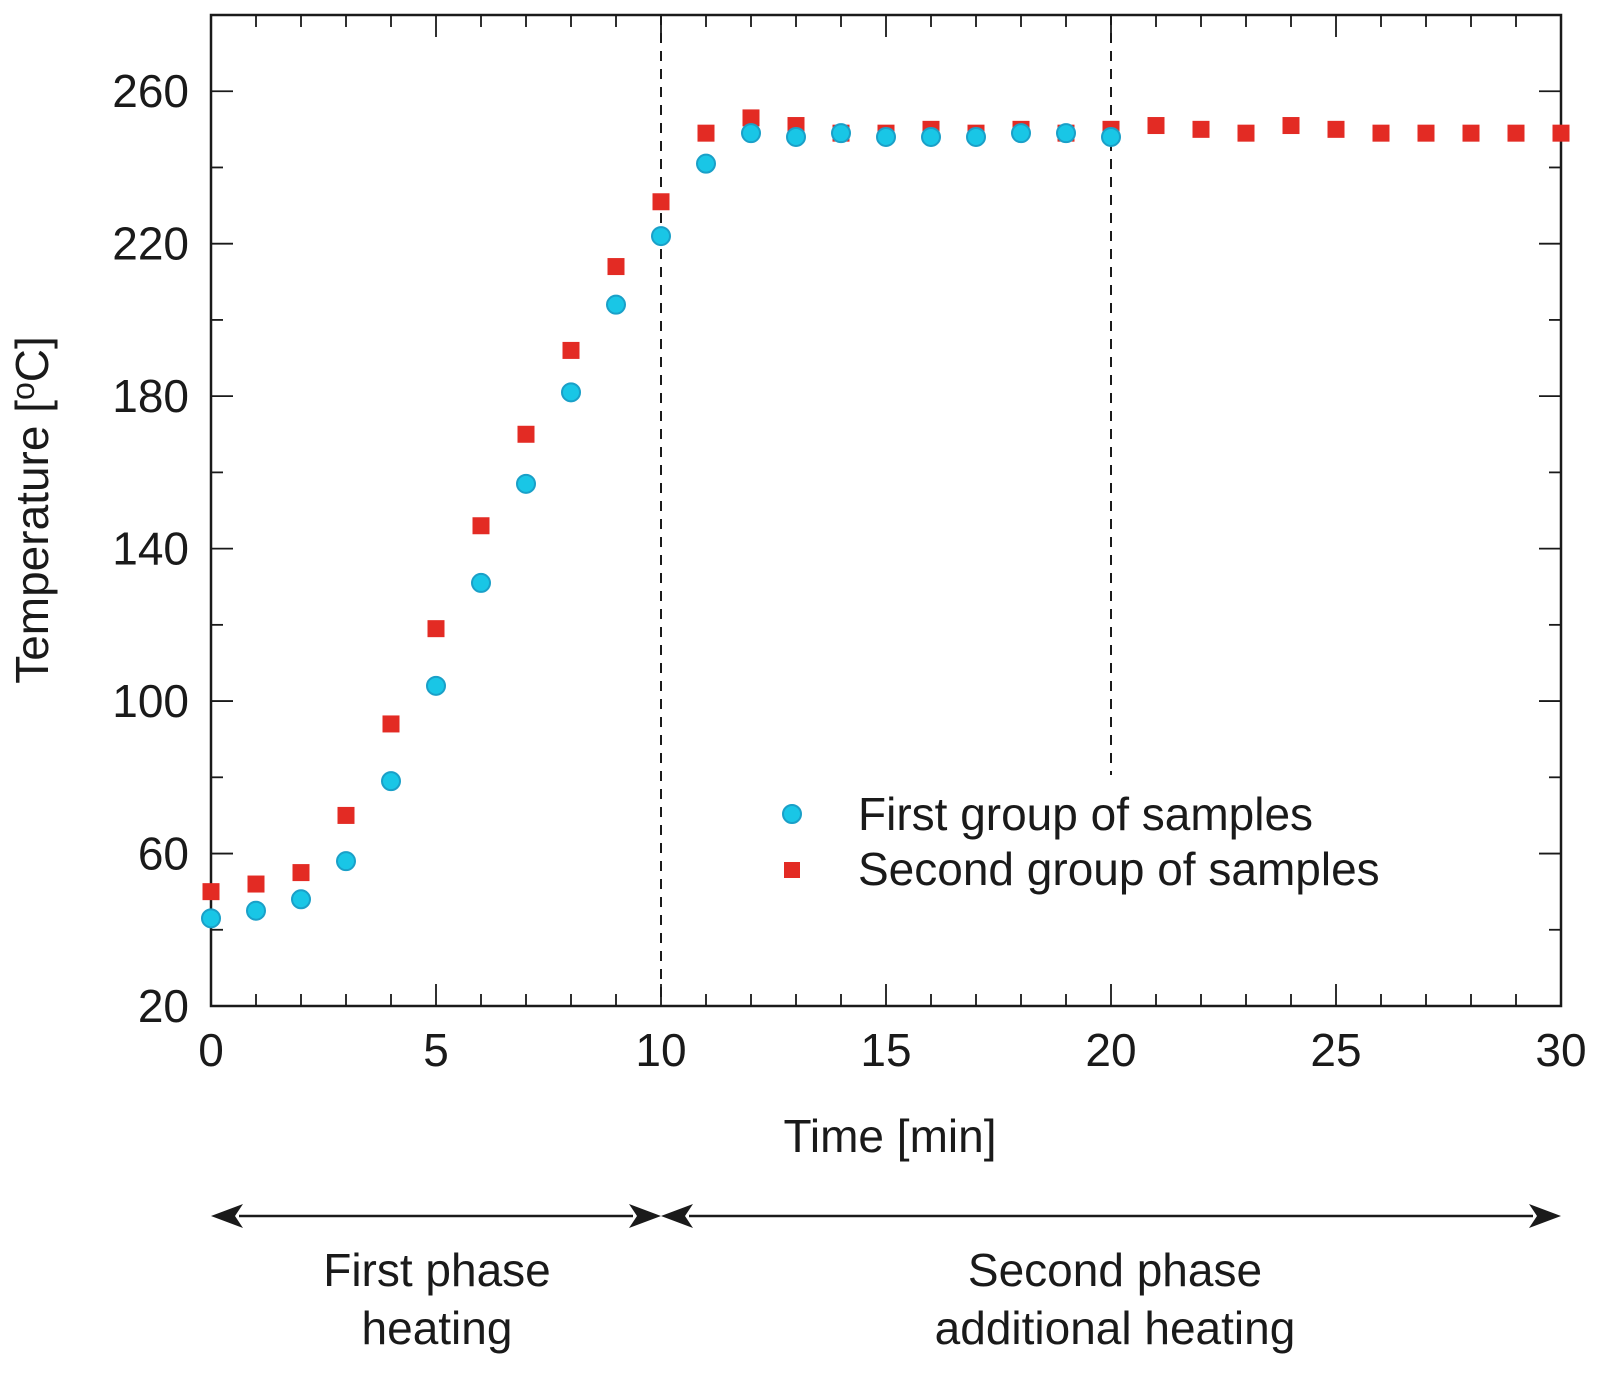 This screenshot has width=1605, height=1381. Describe the element at coordinates (211, 1050) in the screenshot. I see `x-tick-label: 0` at that location.